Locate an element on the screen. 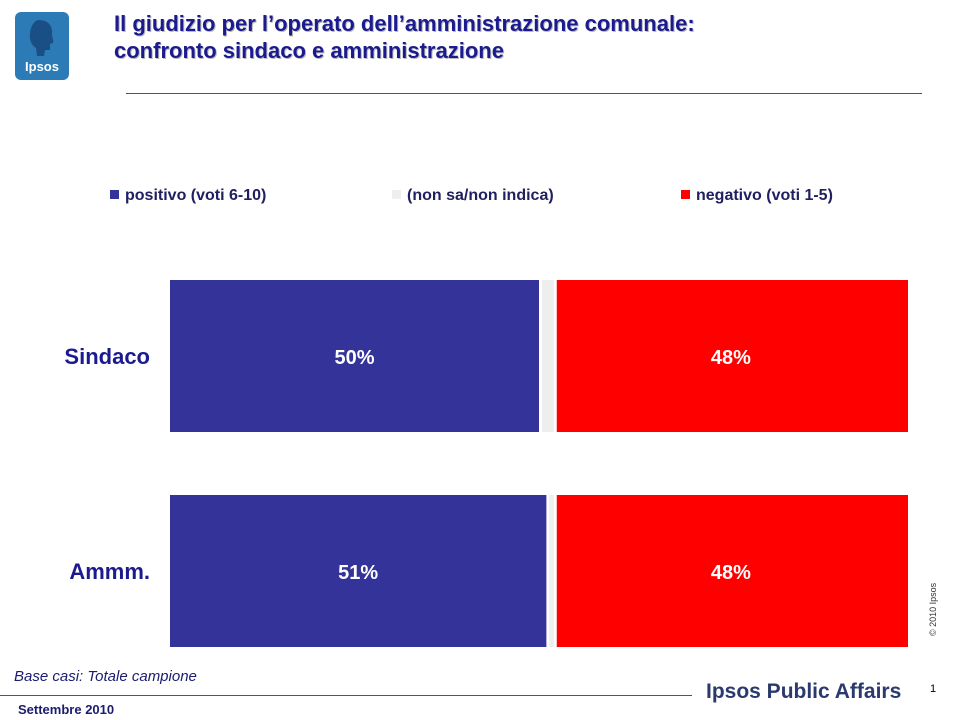 The height and width of the screenshot is (720, 960). head-silhouette-icon is located at coordinates (41, 38).